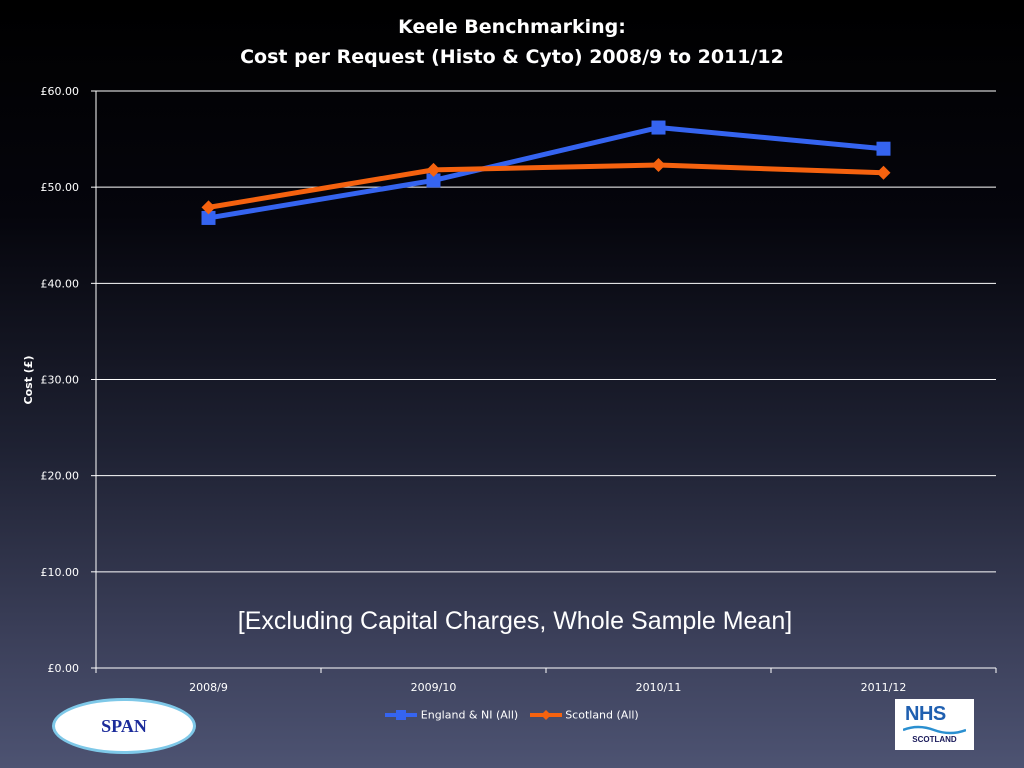 The height and width of the screenshot is (768, 1024). I want to click on legend: England & NI (All) Scotland (All), so click(512, 715).